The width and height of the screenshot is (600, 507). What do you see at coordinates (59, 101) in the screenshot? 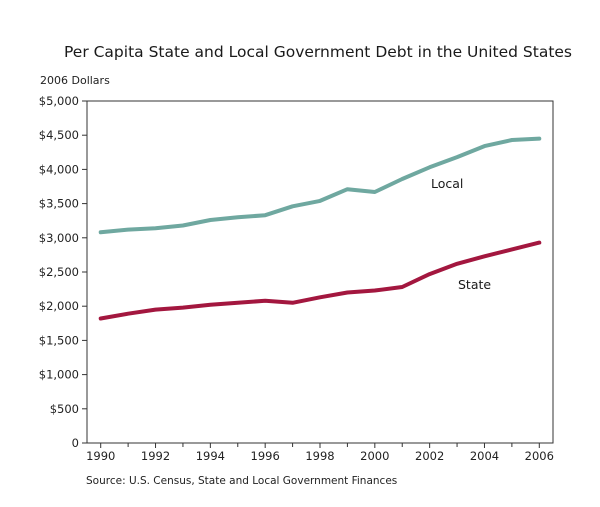
I see `y-tick-label: $5,000` at bounding box center [59, 101].